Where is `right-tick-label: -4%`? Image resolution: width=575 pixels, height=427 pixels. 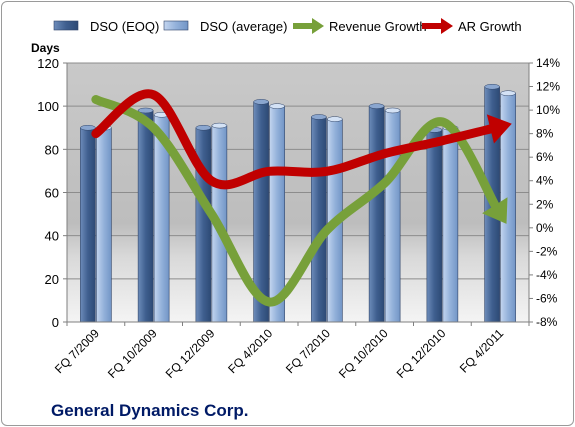 right-tick-label: -4% is located at coordinates (547, 275).